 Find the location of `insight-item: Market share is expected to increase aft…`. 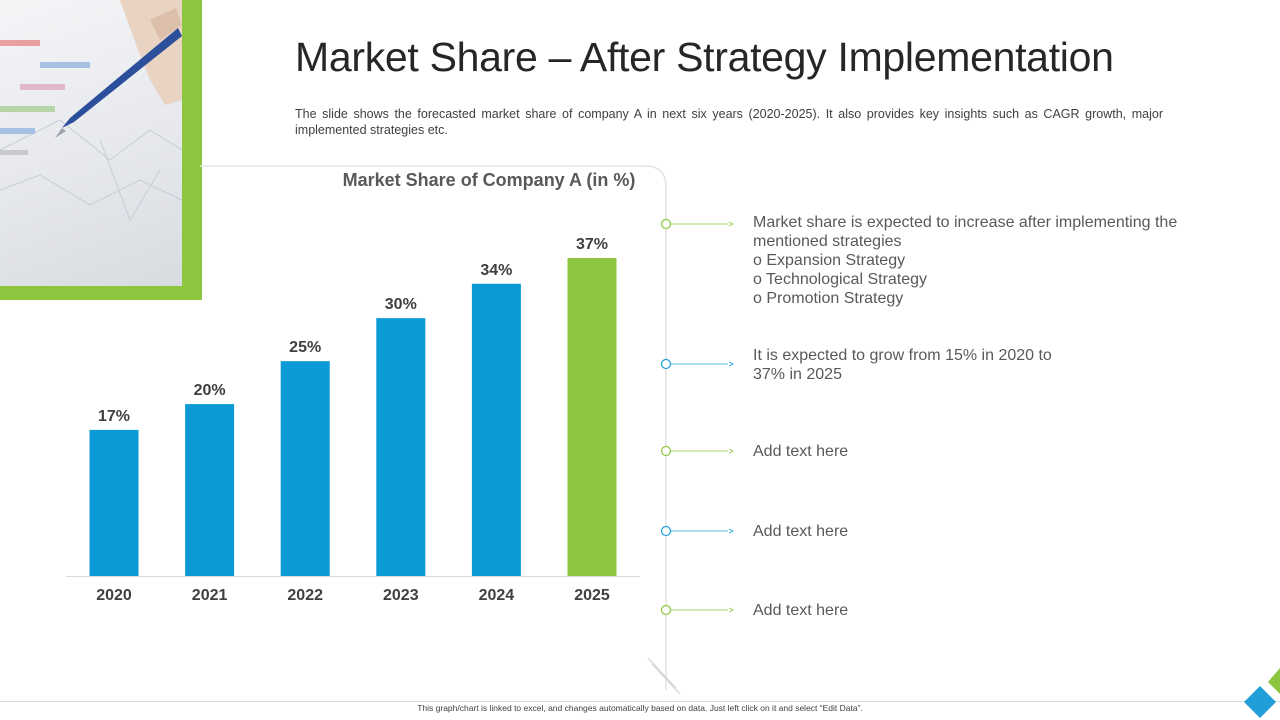

insight-item: Market share is expected to increase aft… is located at coordinates (968, 260).